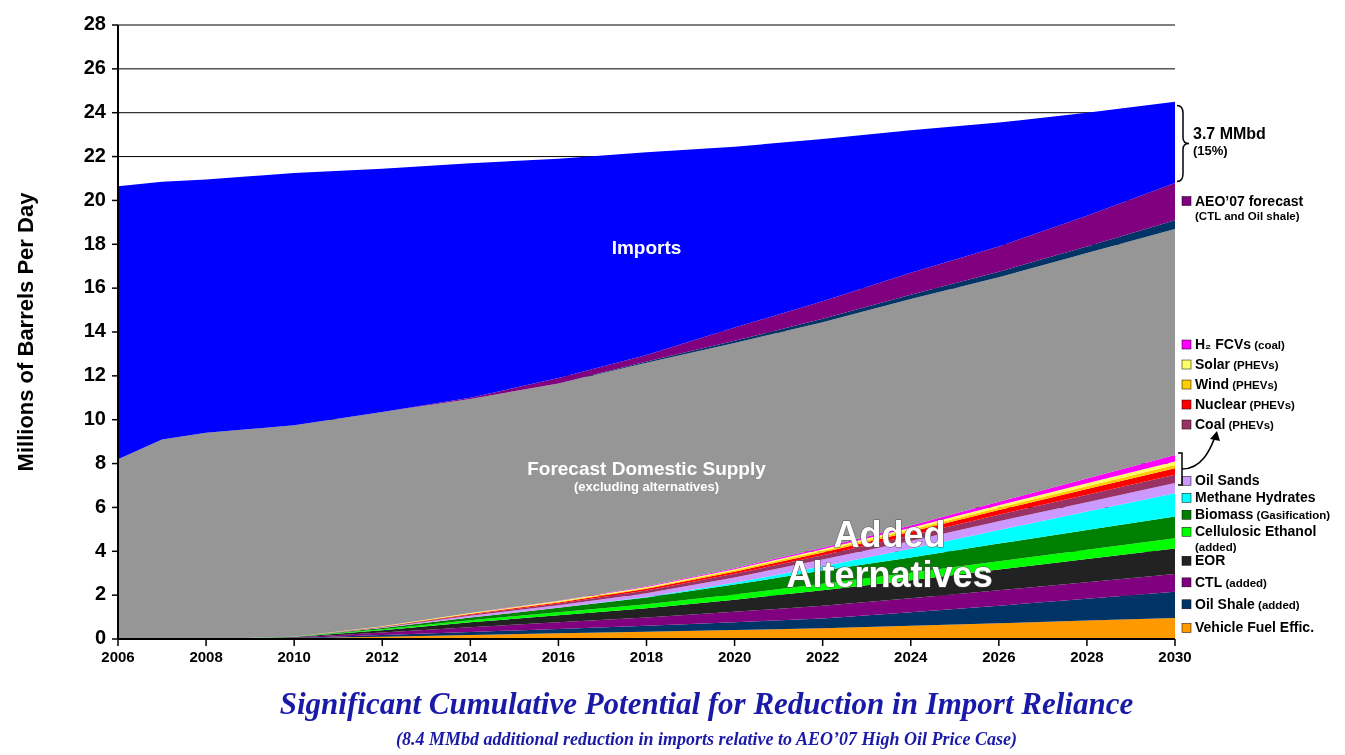 The height and width of the screenshot is (755, 1345). I want to click on y-tick-label: 6, so click(100, 505).